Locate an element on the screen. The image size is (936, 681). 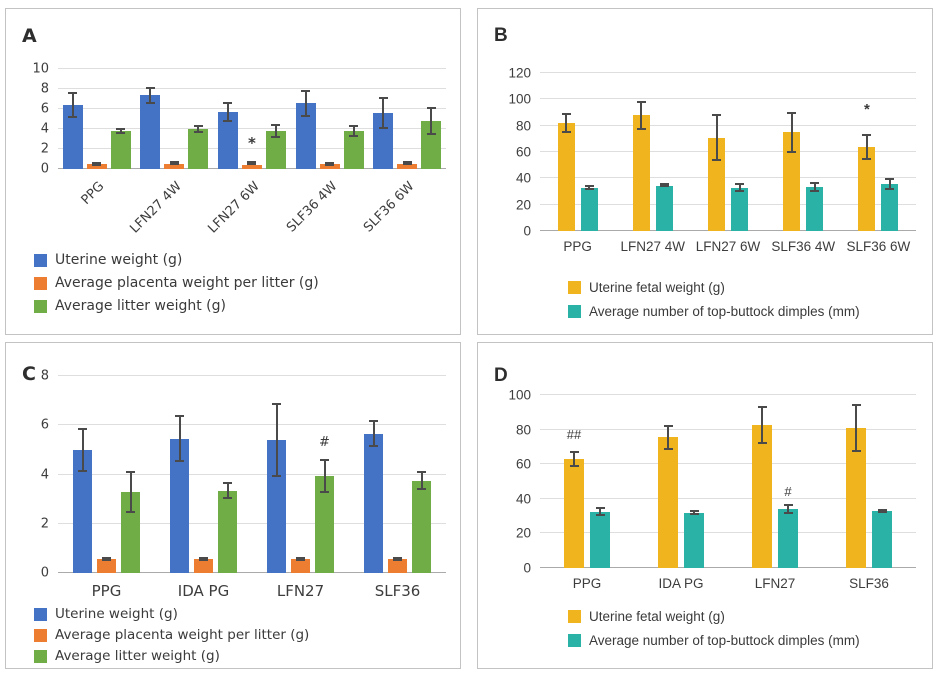
panel-b-plot-area: 0 20 40 60 80 100 120 * is located at coordinates (712, 152).